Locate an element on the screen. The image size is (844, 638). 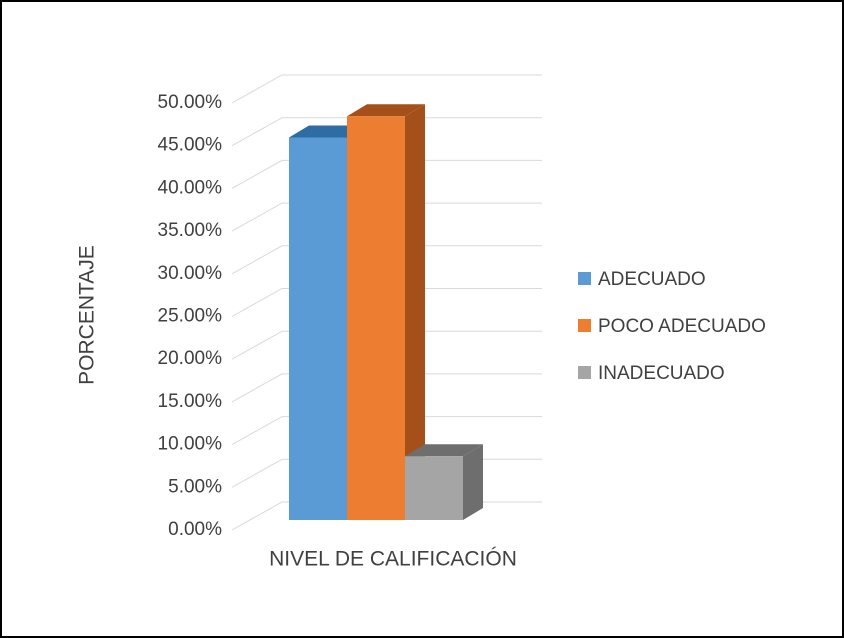
legend-label: ADECUADO is located at coordinates (652, 279).